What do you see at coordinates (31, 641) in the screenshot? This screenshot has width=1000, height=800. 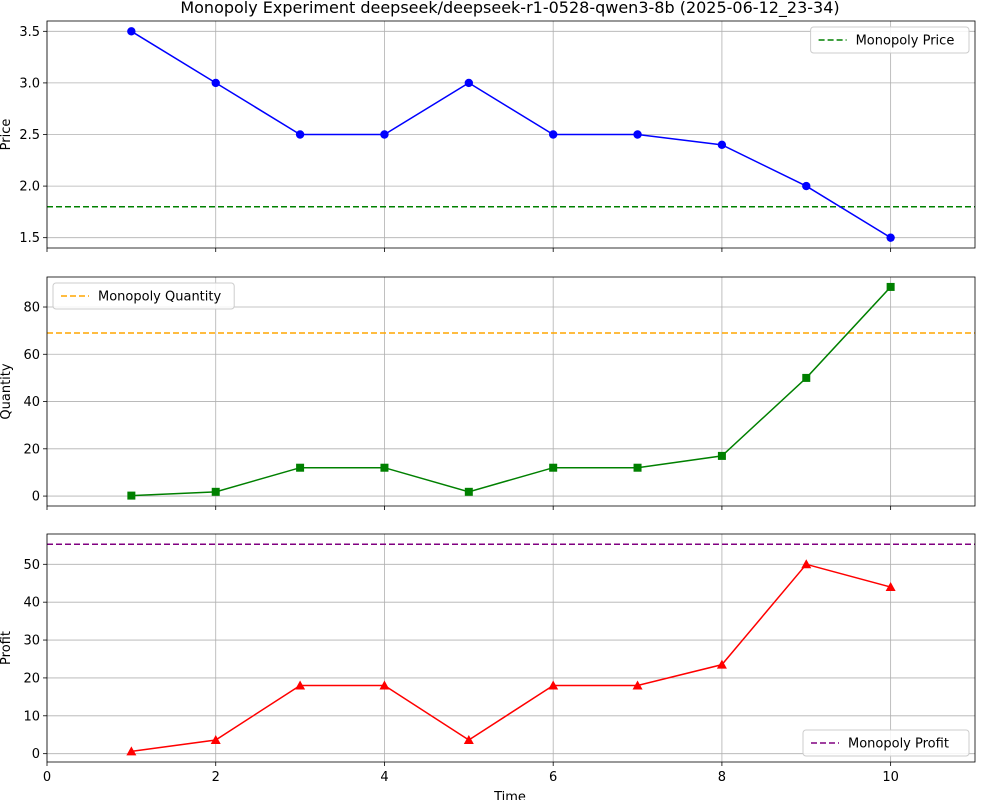 I see `y-tick-label: 30` at bounding box center [31, 641].